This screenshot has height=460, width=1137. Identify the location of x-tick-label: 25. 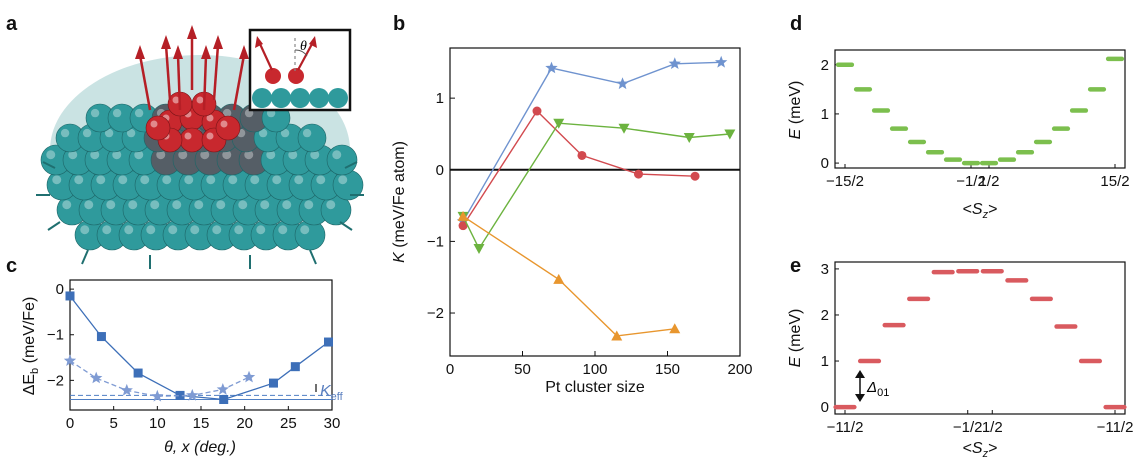
(288, 423).